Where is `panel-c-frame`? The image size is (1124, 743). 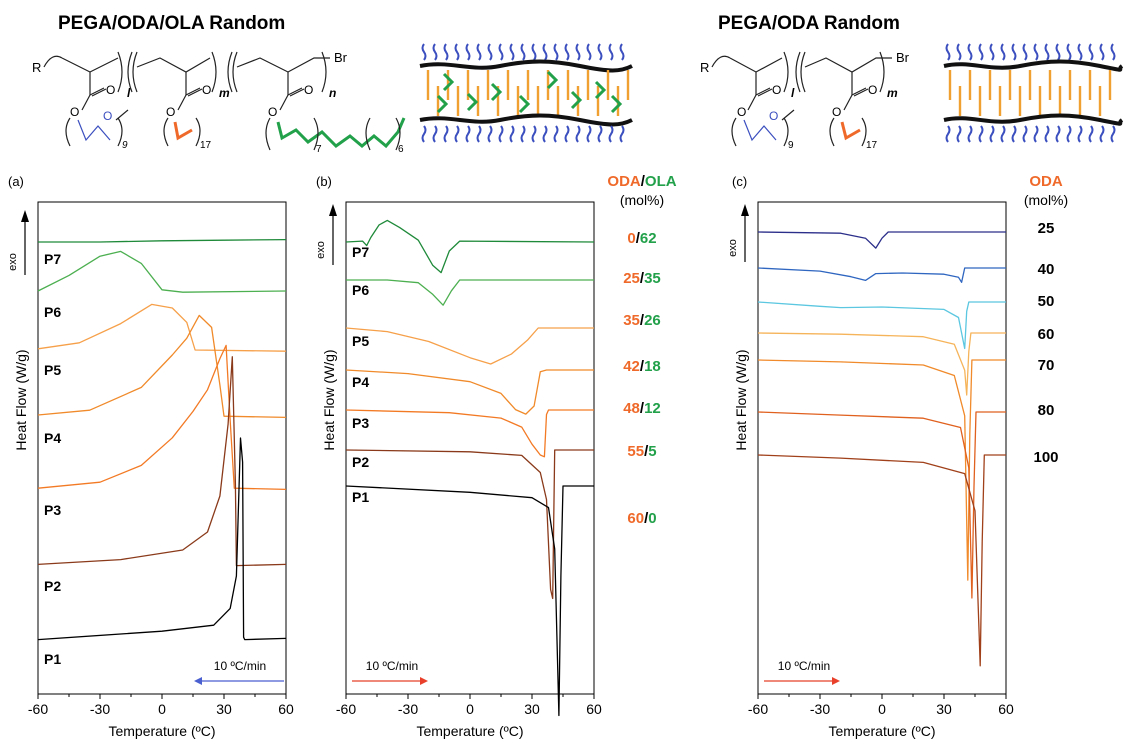 panel-c-frame is located at coordinates (882, 448).